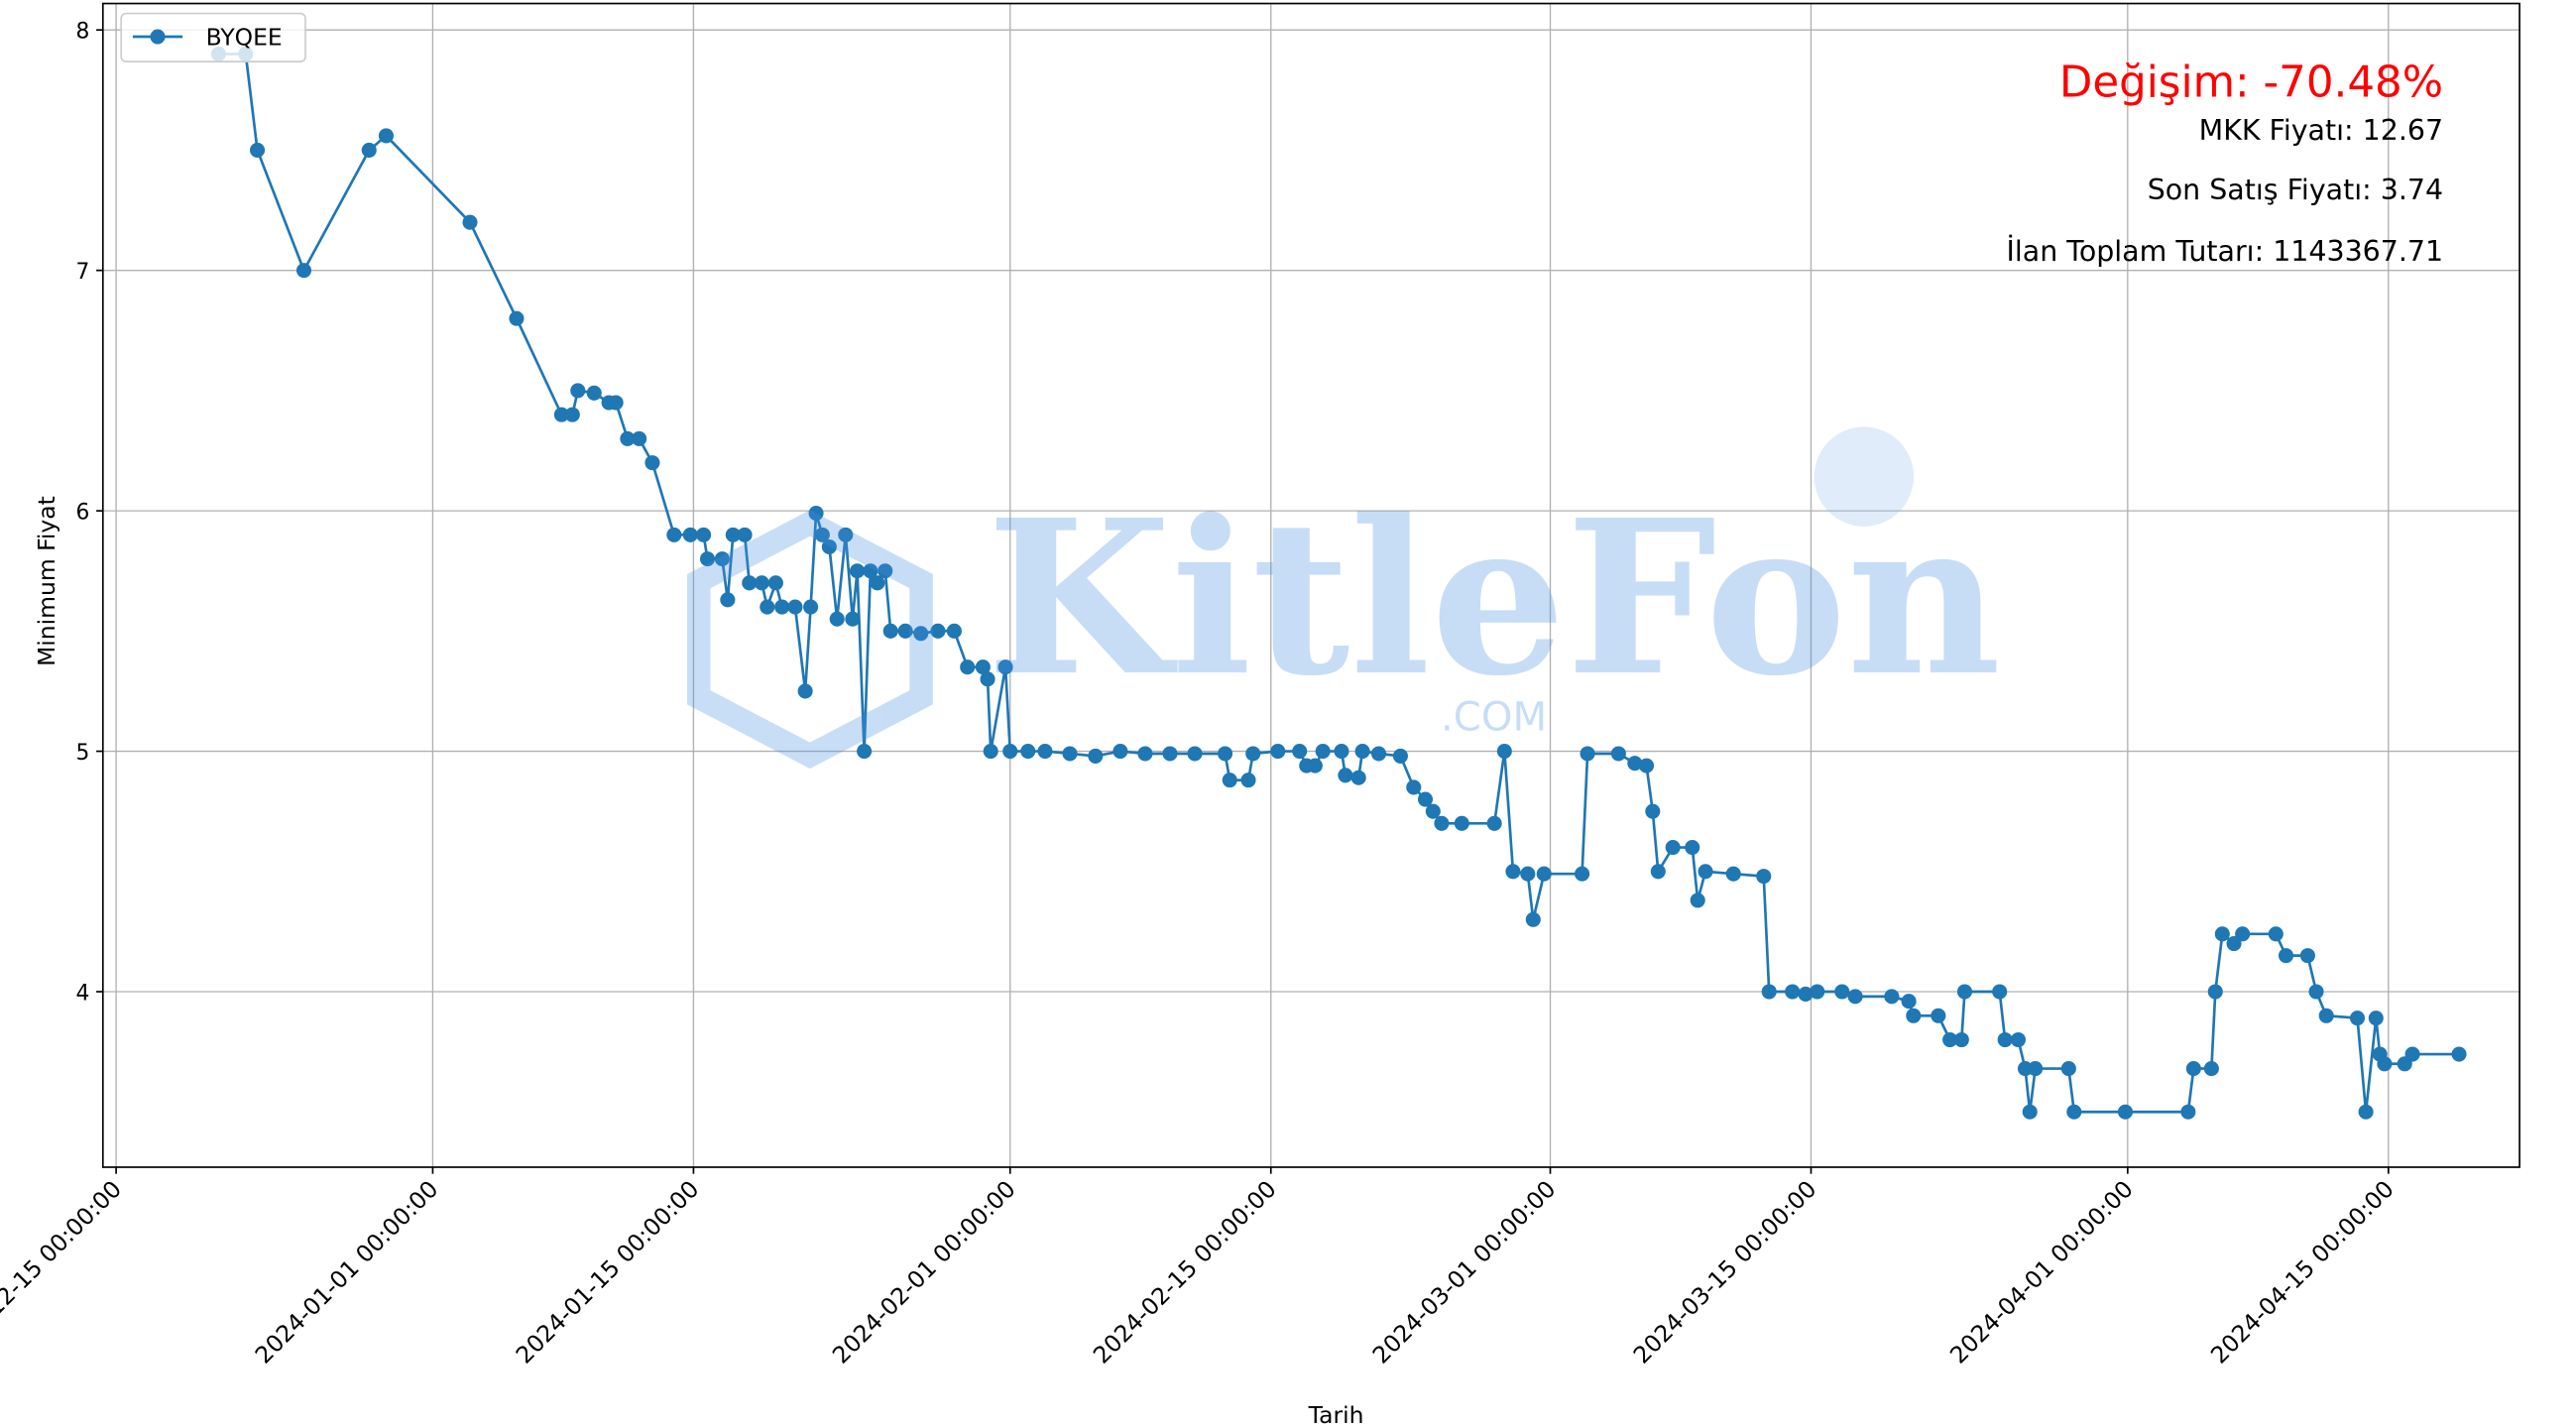 The width and height of the screenshot is (2576, 1428). I want to click on y-tick-label: 4, so click(83, 993).